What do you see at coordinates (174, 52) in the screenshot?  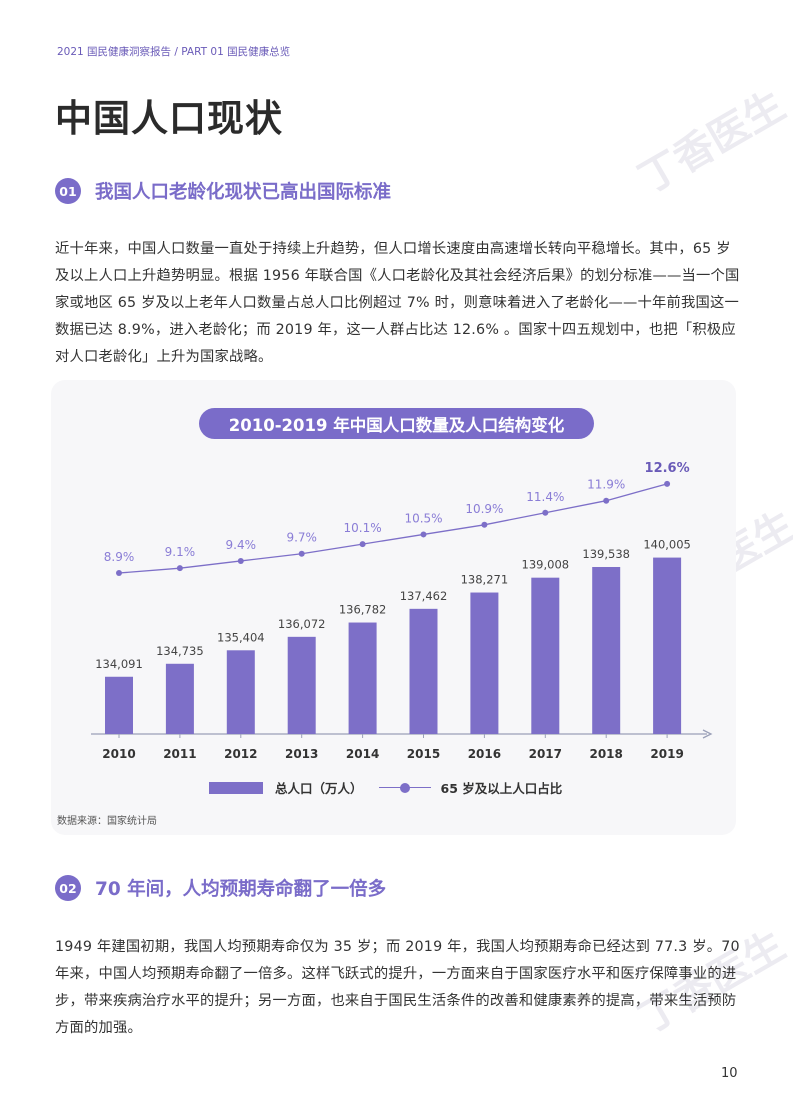 I see `breadcrumb: 2021 国民健康洞察报告 / PART 01 国民健康总览` at bounding box center [174, 52].